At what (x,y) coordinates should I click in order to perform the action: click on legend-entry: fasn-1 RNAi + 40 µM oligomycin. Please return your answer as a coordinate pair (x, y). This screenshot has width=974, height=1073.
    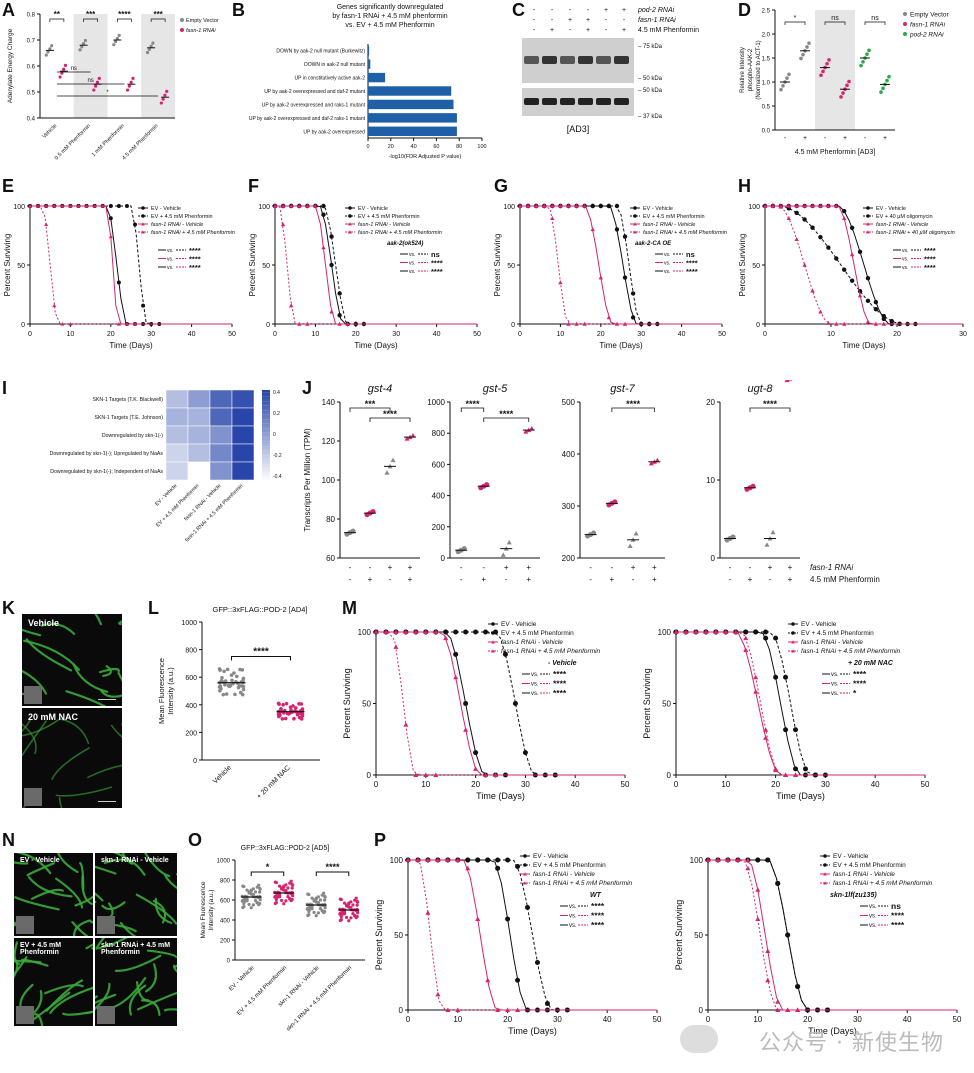
    Looking at the image, I should click on (915, 233).